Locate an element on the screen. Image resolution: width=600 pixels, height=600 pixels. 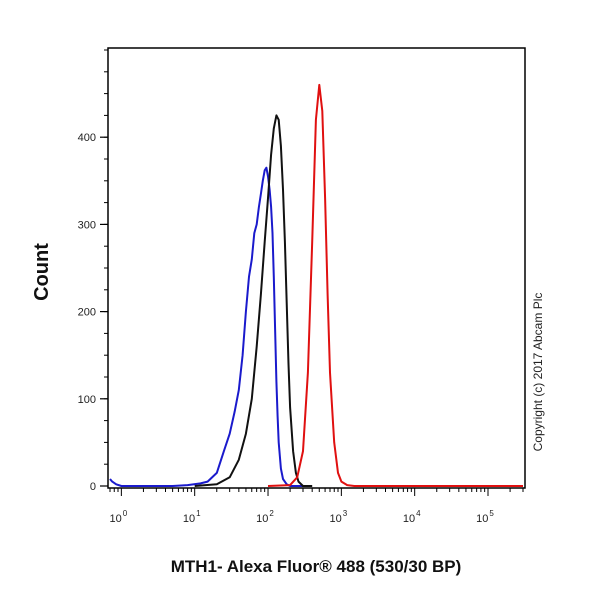
y-axis-label: Count is located at coordinates (42, 272).